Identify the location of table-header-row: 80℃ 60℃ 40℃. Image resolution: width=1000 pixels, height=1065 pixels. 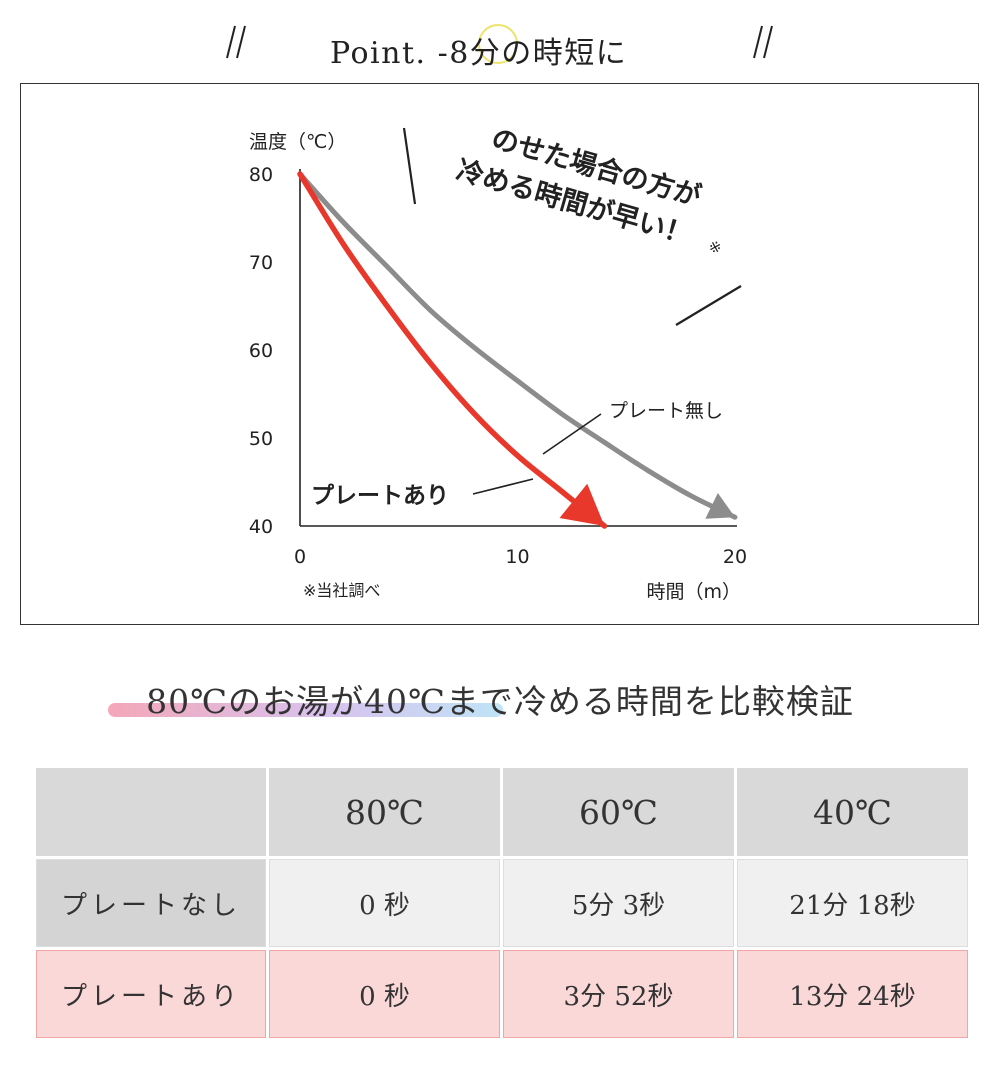
(502, 812).